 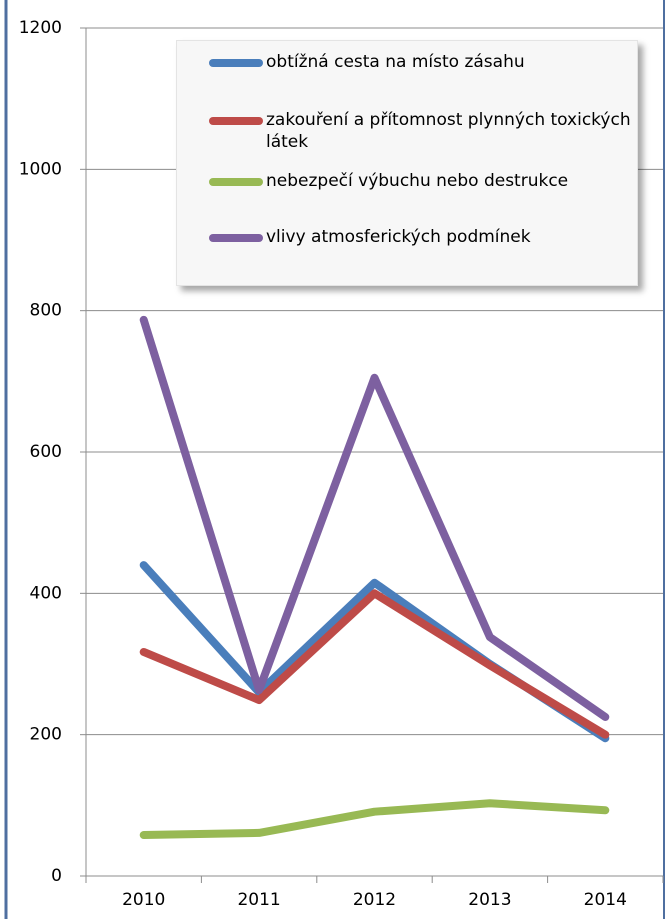 I want to click on y-tick-label: 600, so click(x=46, y=452).